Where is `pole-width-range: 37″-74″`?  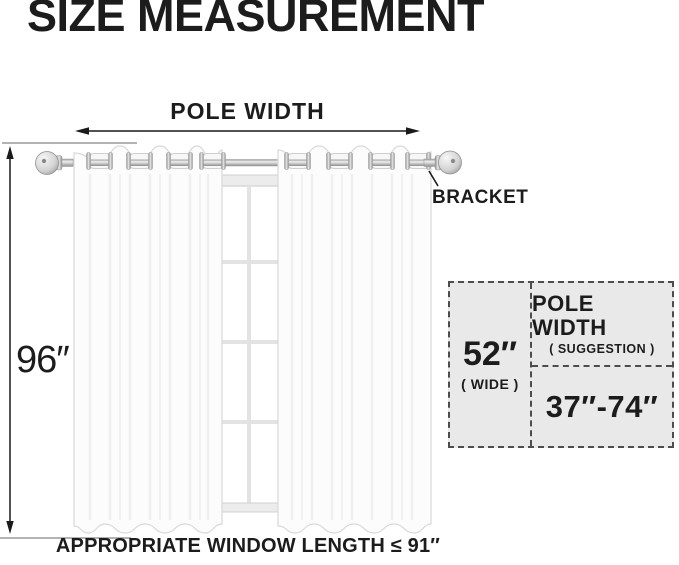 pole-width-range: 37″-74″ is located at coordinates (602, 406).